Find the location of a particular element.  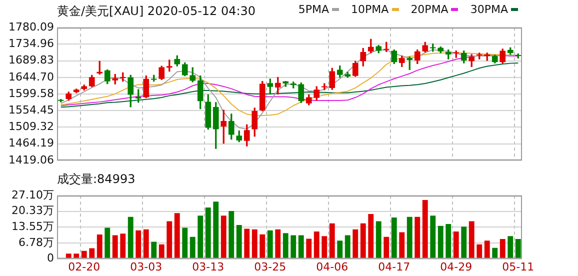

y-tick-label: 1689.83 is located at coordinates (31, 60).